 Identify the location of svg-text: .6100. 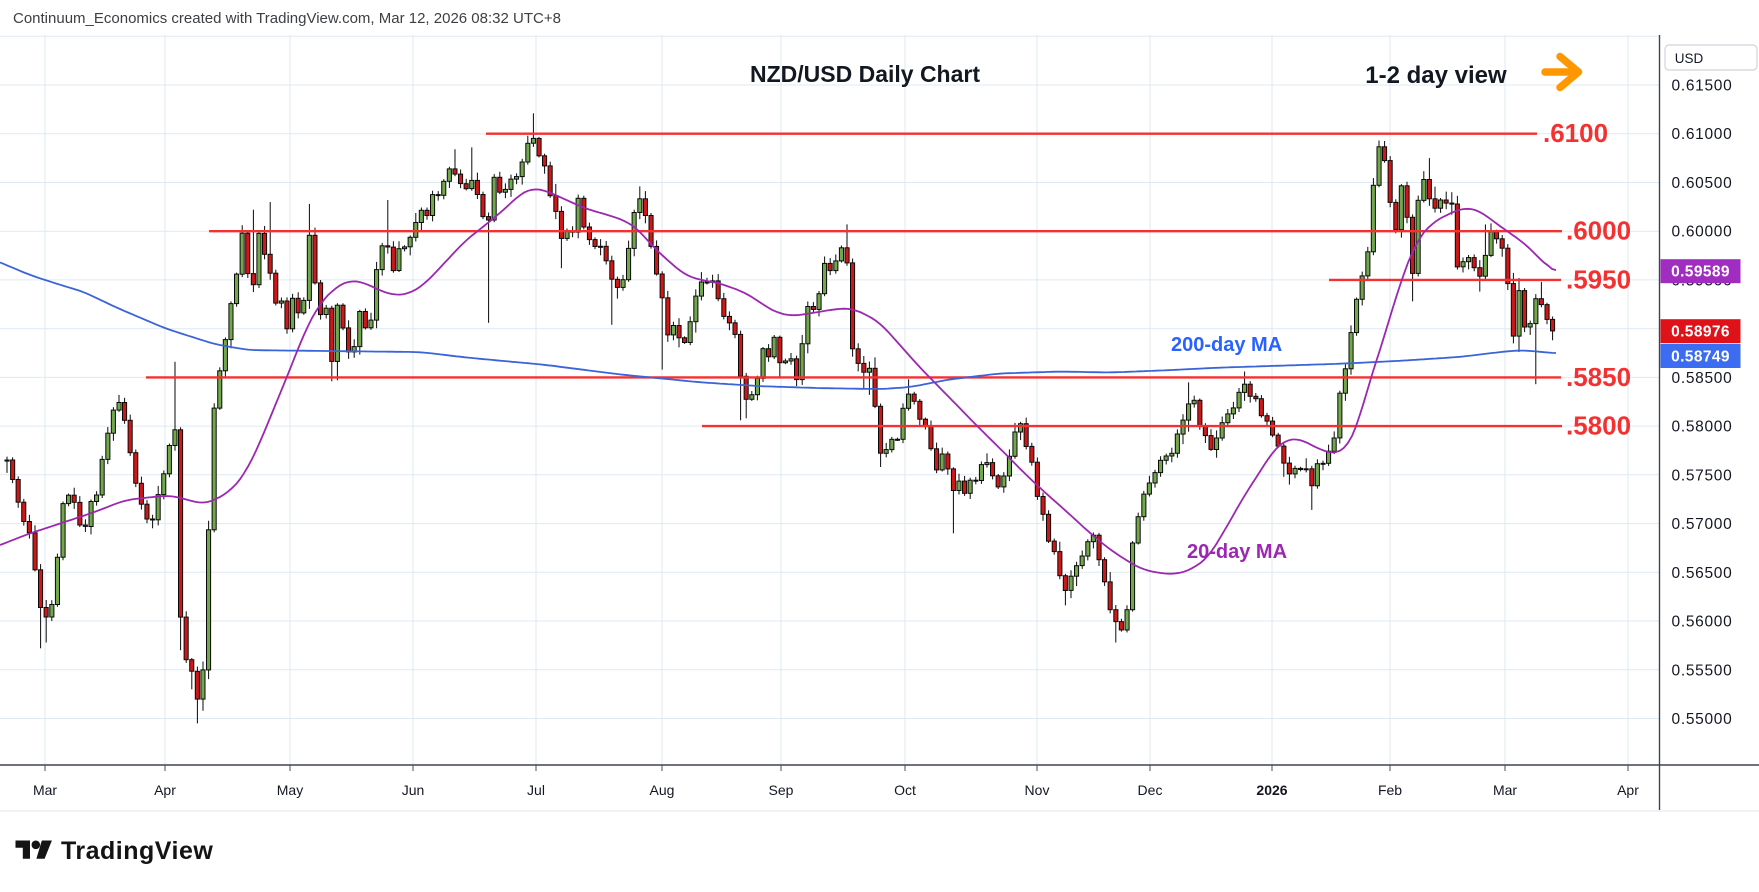
(1575, 133).